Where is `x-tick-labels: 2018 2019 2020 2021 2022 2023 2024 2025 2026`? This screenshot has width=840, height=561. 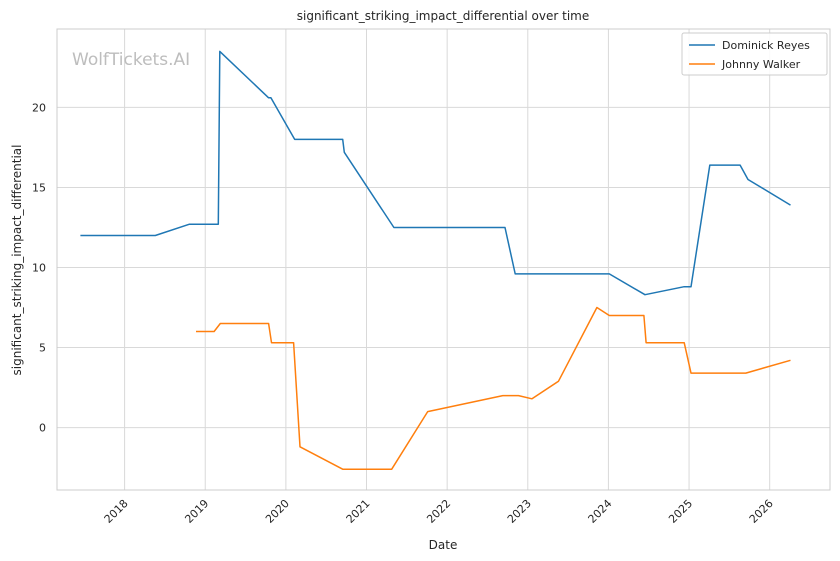 x-tick-labels: 2018 2019 2020 2021 2022 2023 2024 2025 2026 is located at coordinates (439, 511).